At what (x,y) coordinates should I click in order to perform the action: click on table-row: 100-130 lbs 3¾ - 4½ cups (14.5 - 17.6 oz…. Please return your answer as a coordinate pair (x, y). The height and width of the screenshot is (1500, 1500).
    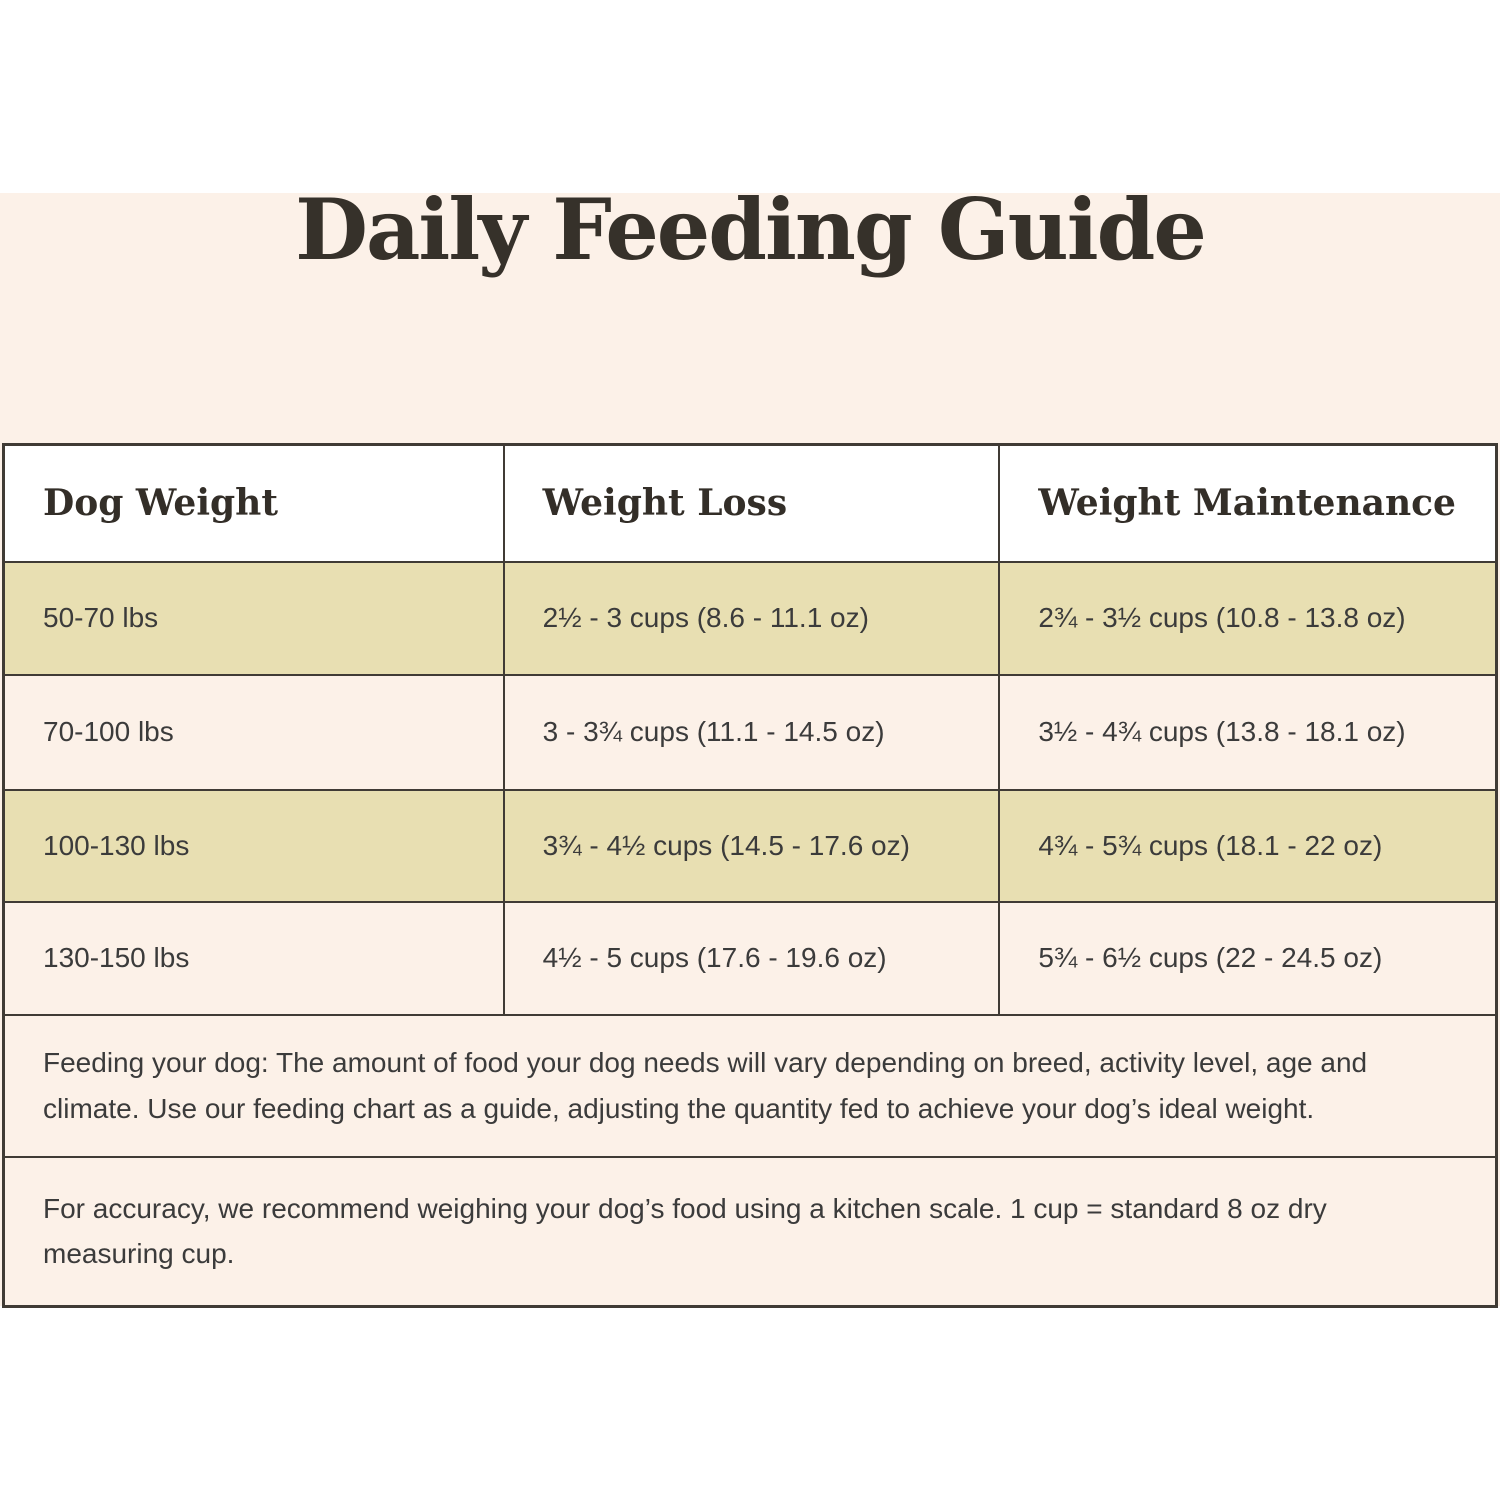
    Looking at the image, I should click on (750, 845).